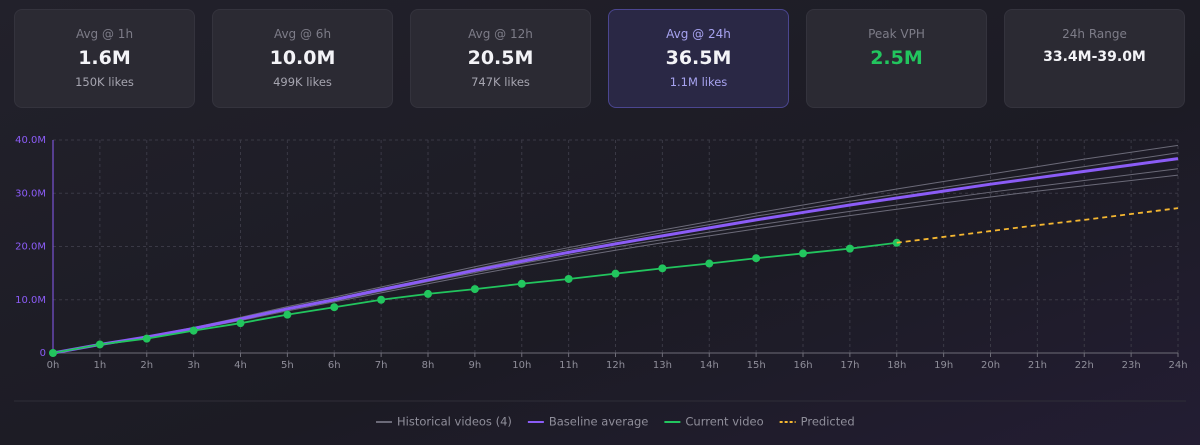  What do you see at coordinates (30, 300) in the screenshot?
I see `y-tick-label: 10.0M` at bounding box center [30, 300].